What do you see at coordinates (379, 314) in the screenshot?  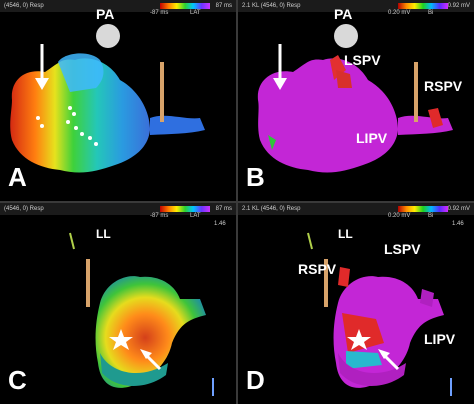 I see `panel-d-render` at bounding box center [379, 314].